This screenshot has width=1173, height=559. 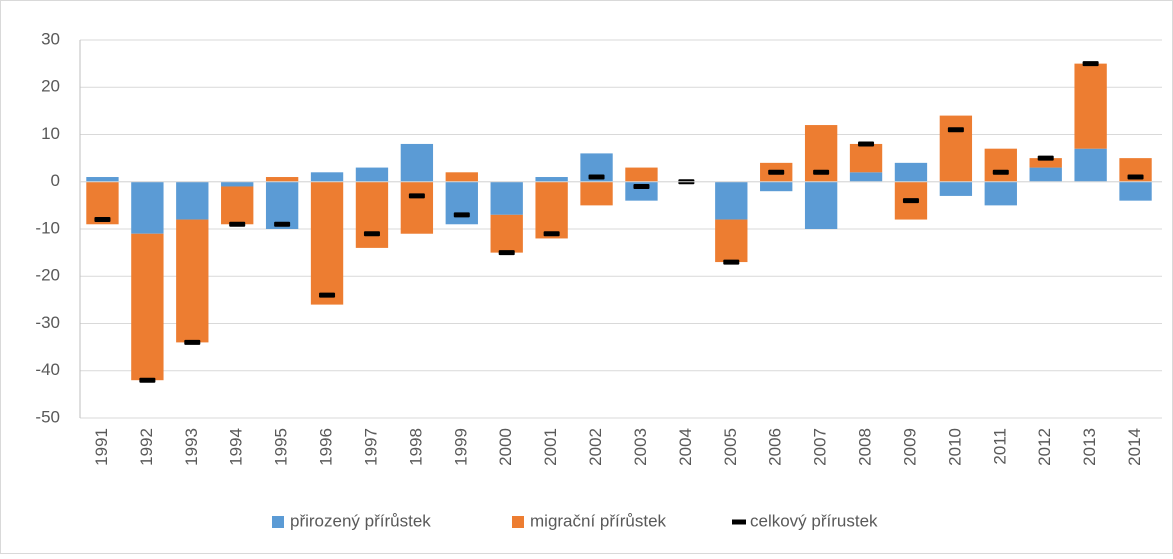 I want to click on x-tick-label: 1991, so click(x=101, y=447).